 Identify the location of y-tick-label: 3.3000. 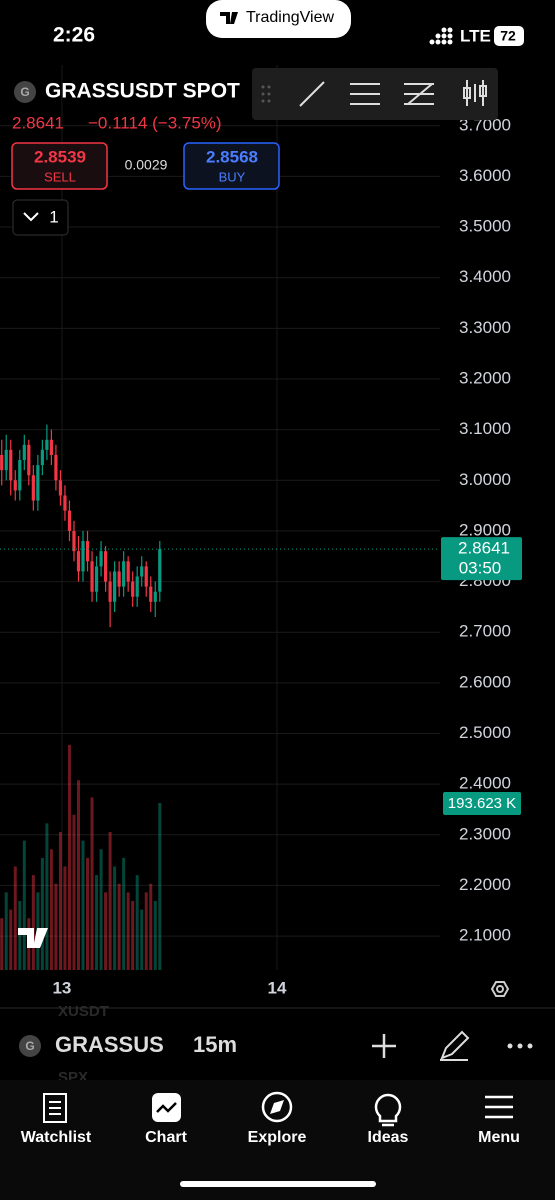
(485, 327).